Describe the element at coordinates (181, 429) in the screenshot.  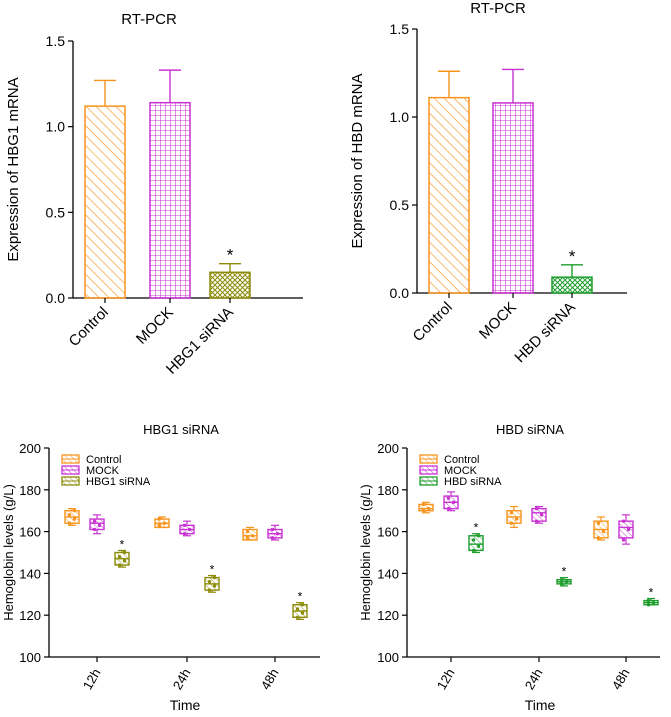
I see `chart-title: HBG1 siRNA` at that location.